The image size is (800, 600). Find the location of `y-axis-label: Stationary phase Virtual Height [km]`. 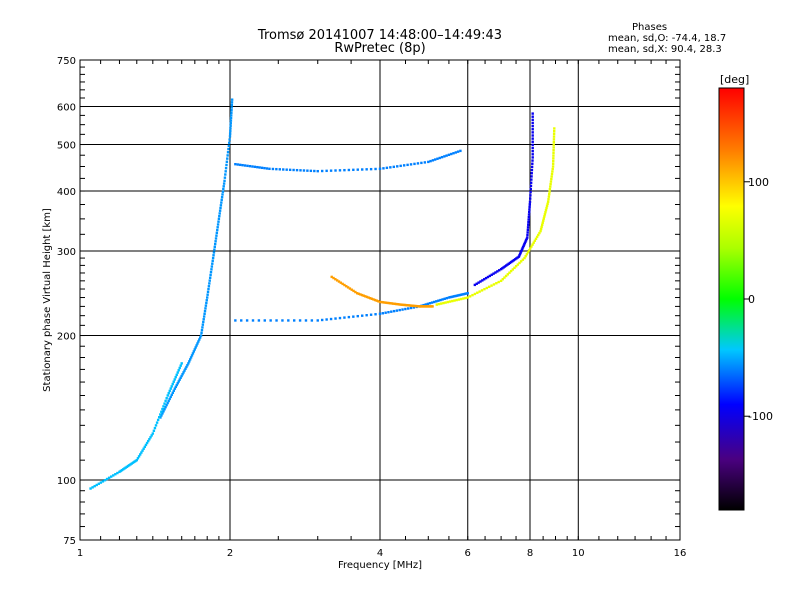

y-axis-label: Stationary phase Virtual Height [km] is located at coordinates (47, 300).